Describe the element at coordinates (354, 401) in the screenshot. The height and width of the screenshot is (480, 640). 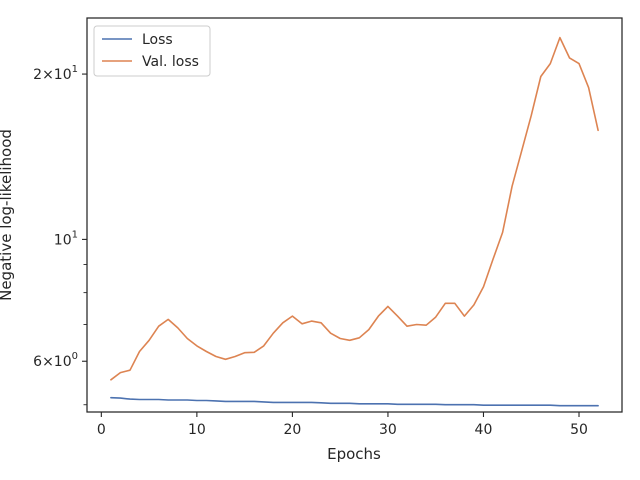
I see `series-line-loss` at that location.